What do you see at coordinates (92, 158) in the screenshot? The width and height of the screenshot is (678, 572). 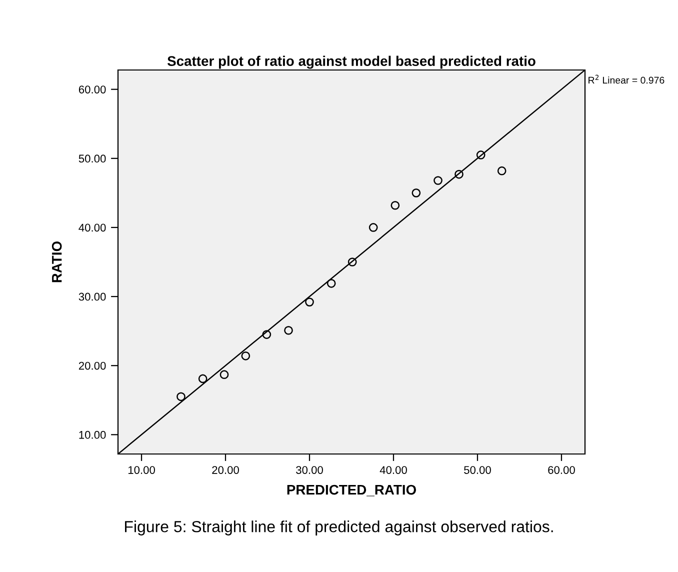 I see `y-tick-label: 50.00` at bounding box center [92, 158].